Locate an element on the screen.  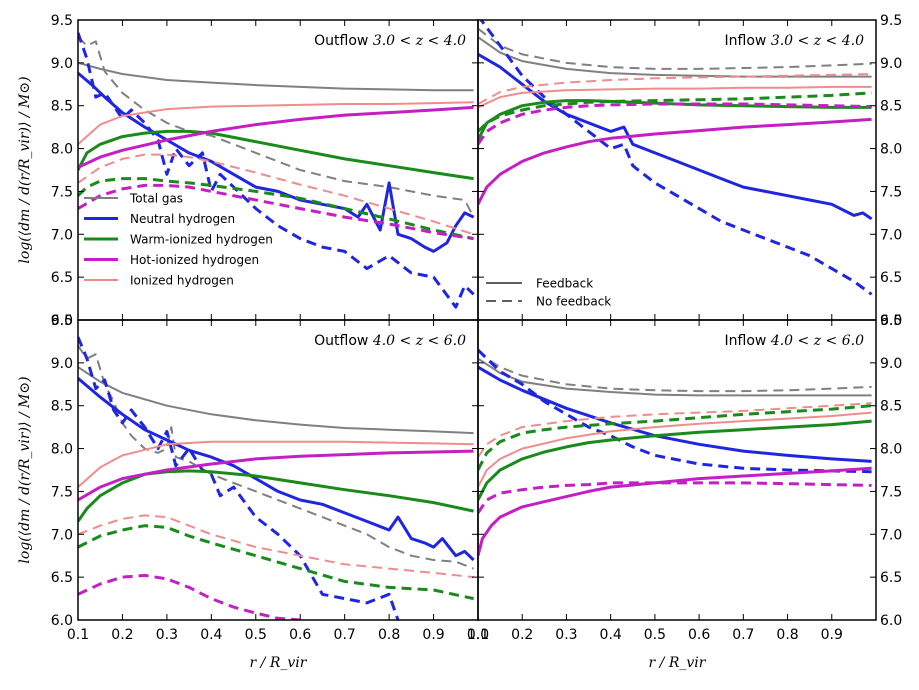
legend-label: Neutral hydrogen is located at coordinates (182, 219).